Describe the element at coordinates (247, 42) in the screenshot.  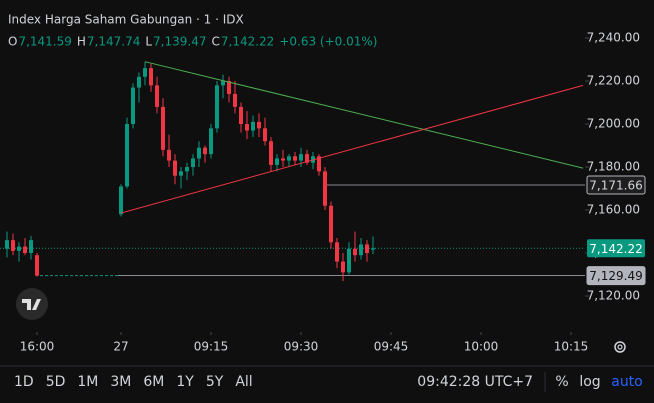
I see `ohlc-value: 7,142.22` at that location.